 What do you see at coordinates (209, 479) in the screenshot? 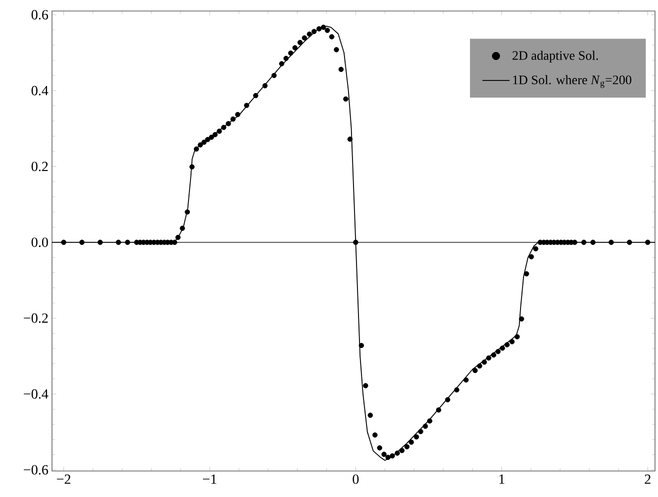
I see `x-tick-label: −1` at bounding box center [209, 479].